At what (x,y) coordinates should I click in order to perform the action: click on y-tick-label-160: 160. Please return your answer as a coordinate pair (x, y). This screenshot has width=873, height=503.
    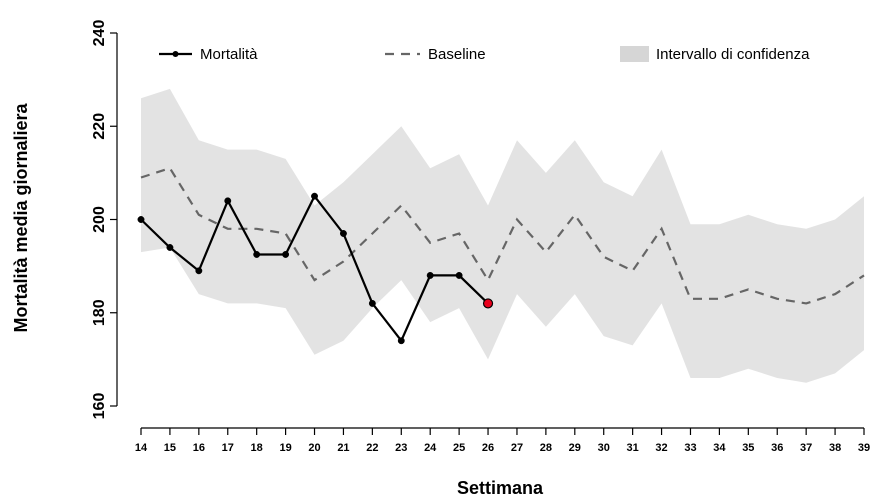
    Looking at the image, I should click on (99, 406).